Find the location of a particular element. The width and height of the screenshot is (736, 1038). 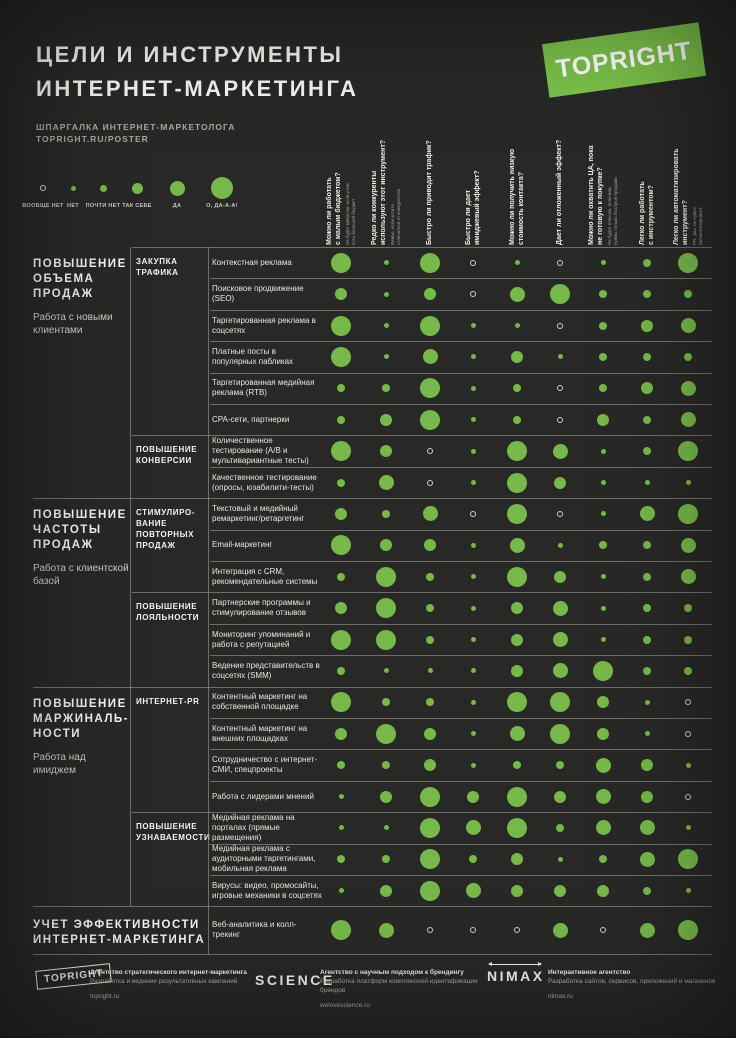

legend-dot is located at coordinates (43, 188).